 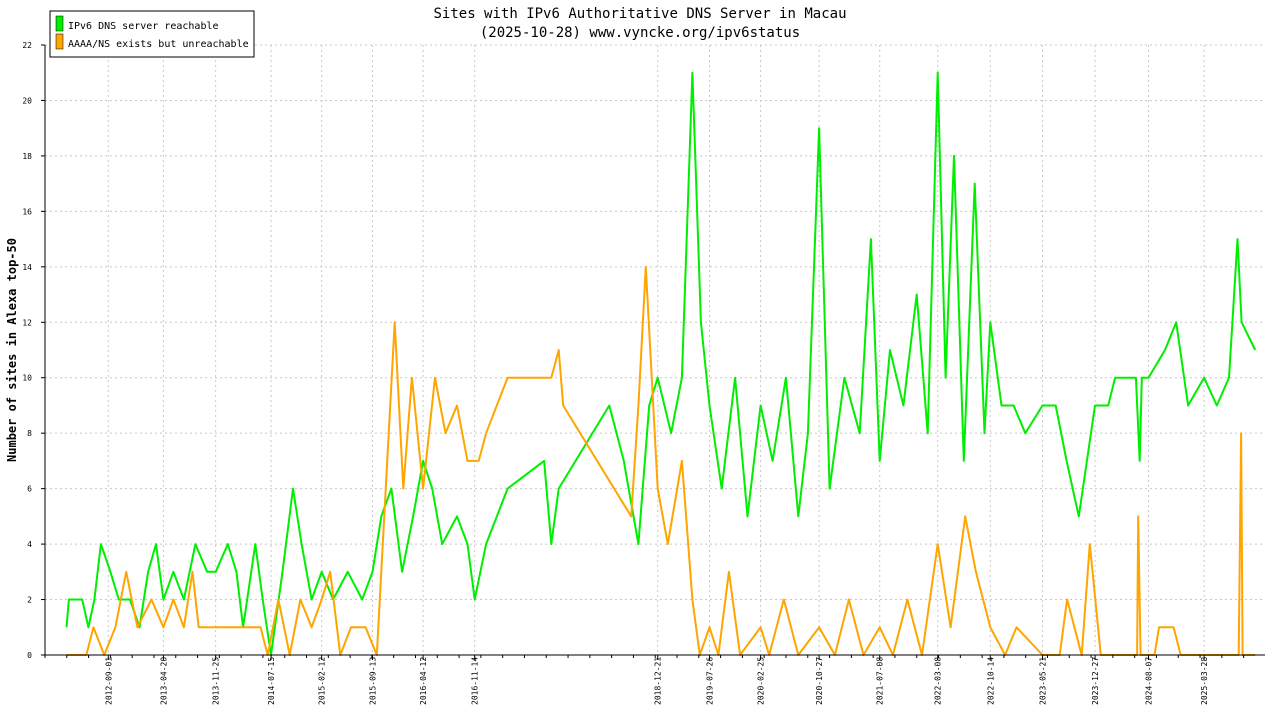 What do you see at coordinates (27, 350) in the screenshot?
I see `y-tick-labels: 0 2 4 6 8 10 12 14 16 18 20 22` at bounding box center [27, 350].